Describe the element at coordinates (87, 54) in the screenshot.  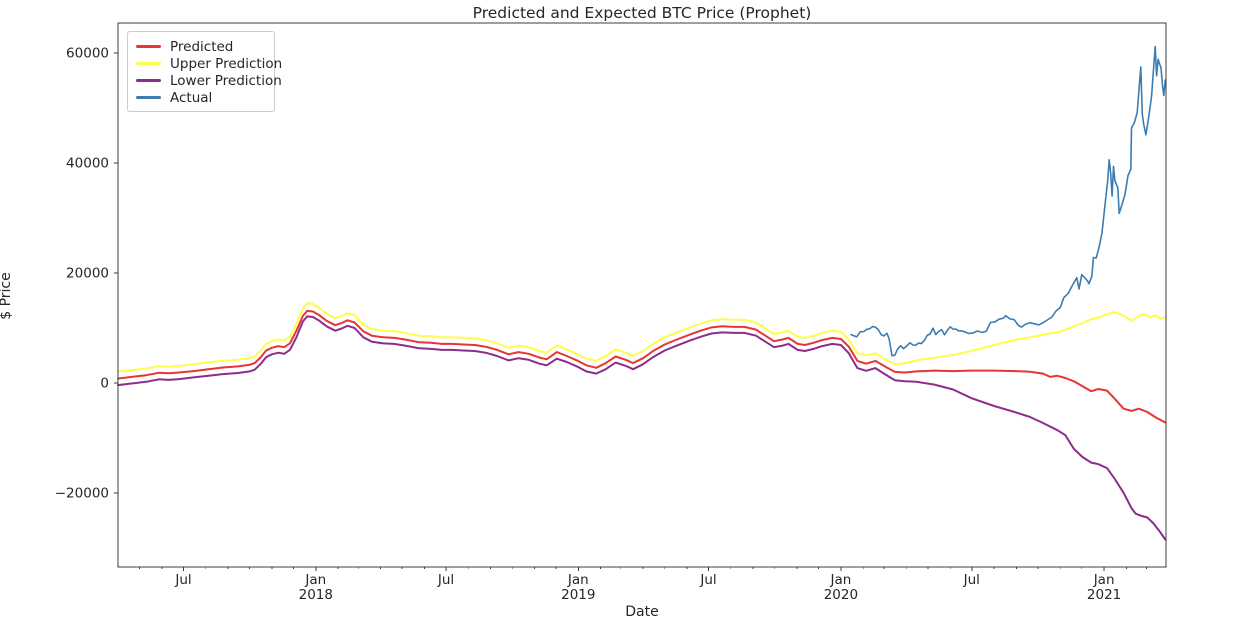
I see `y-tick-label: 60000` at that location.